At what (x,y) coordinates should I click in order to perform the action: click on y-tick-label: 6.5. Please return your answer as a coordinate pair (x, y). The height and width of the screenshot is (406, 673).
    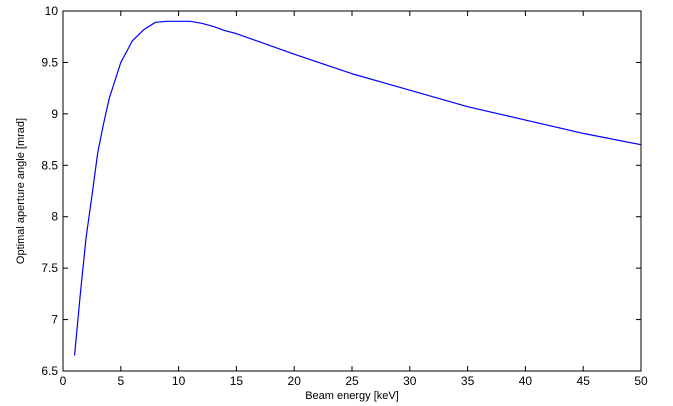
    Looking at the image, I should click on (49, 371).